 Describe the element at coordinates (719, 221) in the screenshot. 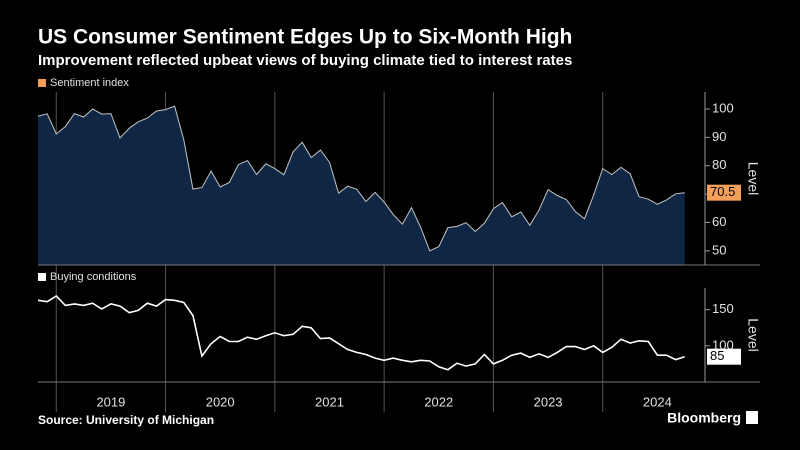

I see `y-tick-label: 60` at that location.